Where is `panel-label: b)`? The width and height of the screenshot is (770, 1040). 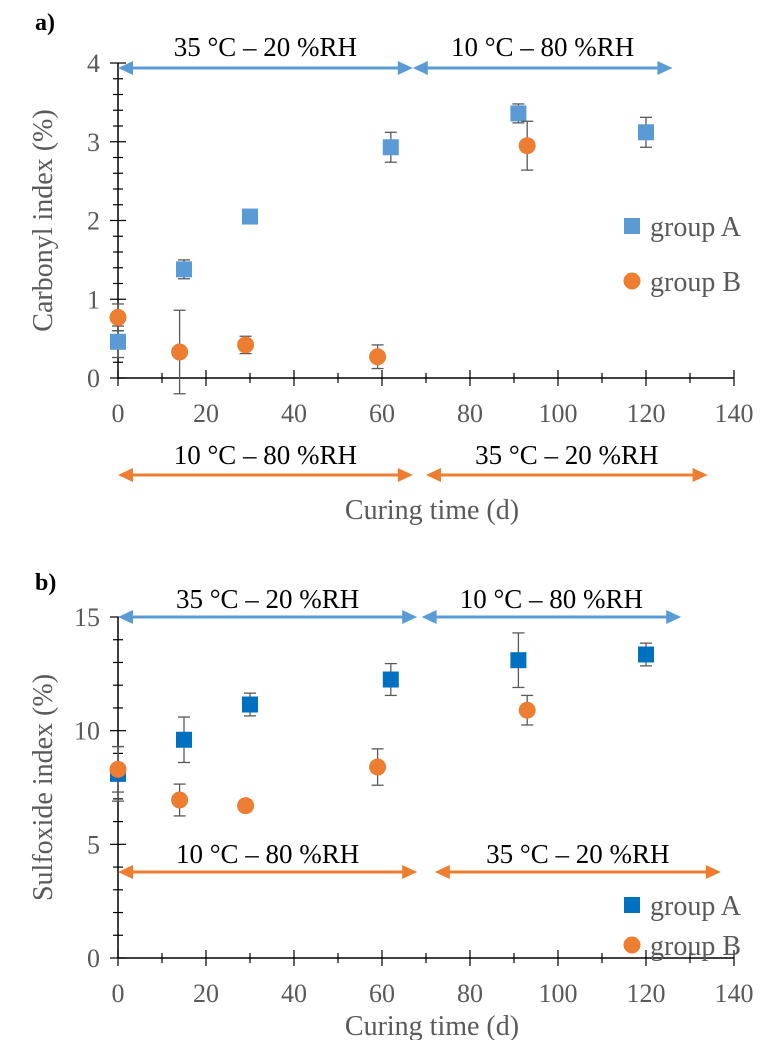 panel-label: b) is located at coordinates (45, 583).